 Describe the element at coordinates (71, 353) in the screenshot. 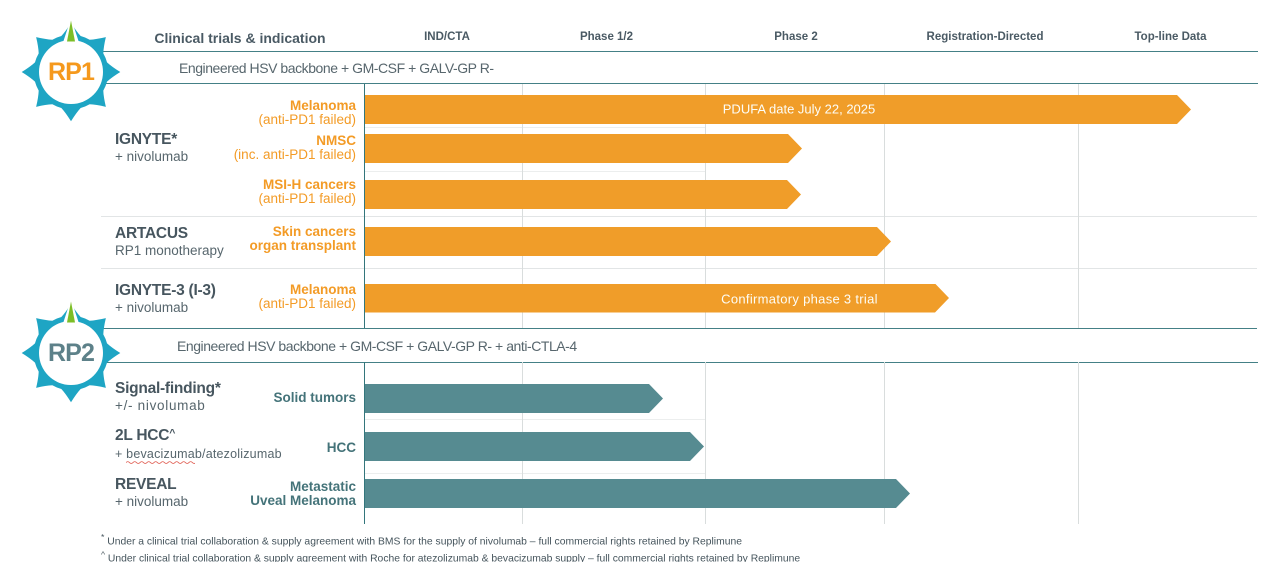

I see `svg-text: RP2` at that location.